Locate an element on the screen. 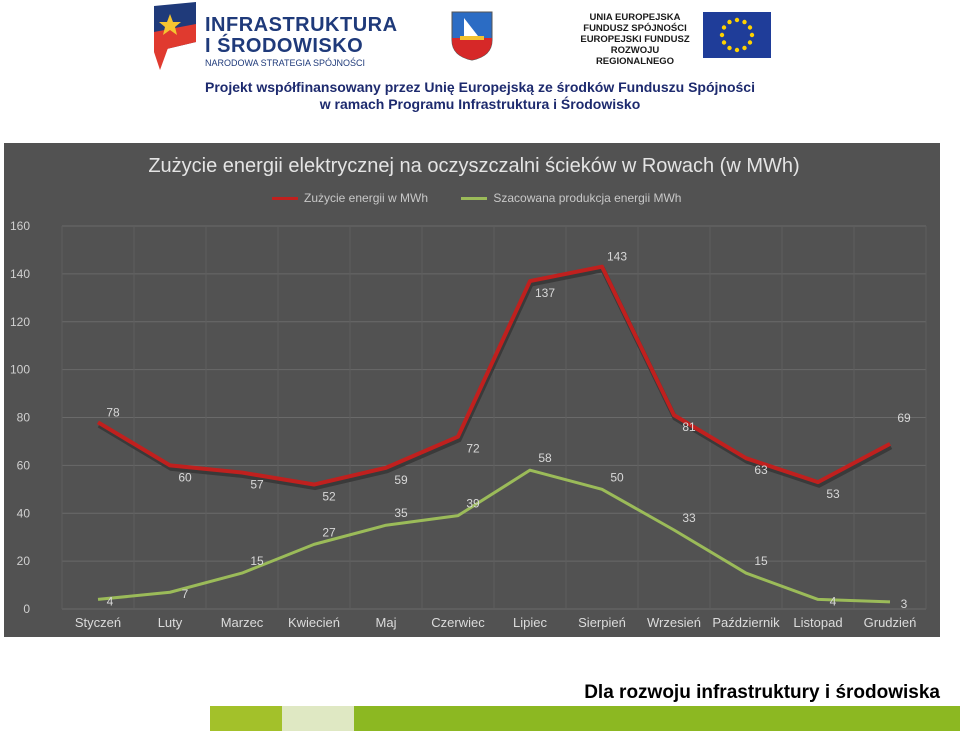  y-axis-ticks: 0 20 40 60 80 100 120 140 160 is located at coordinates (20, 417).